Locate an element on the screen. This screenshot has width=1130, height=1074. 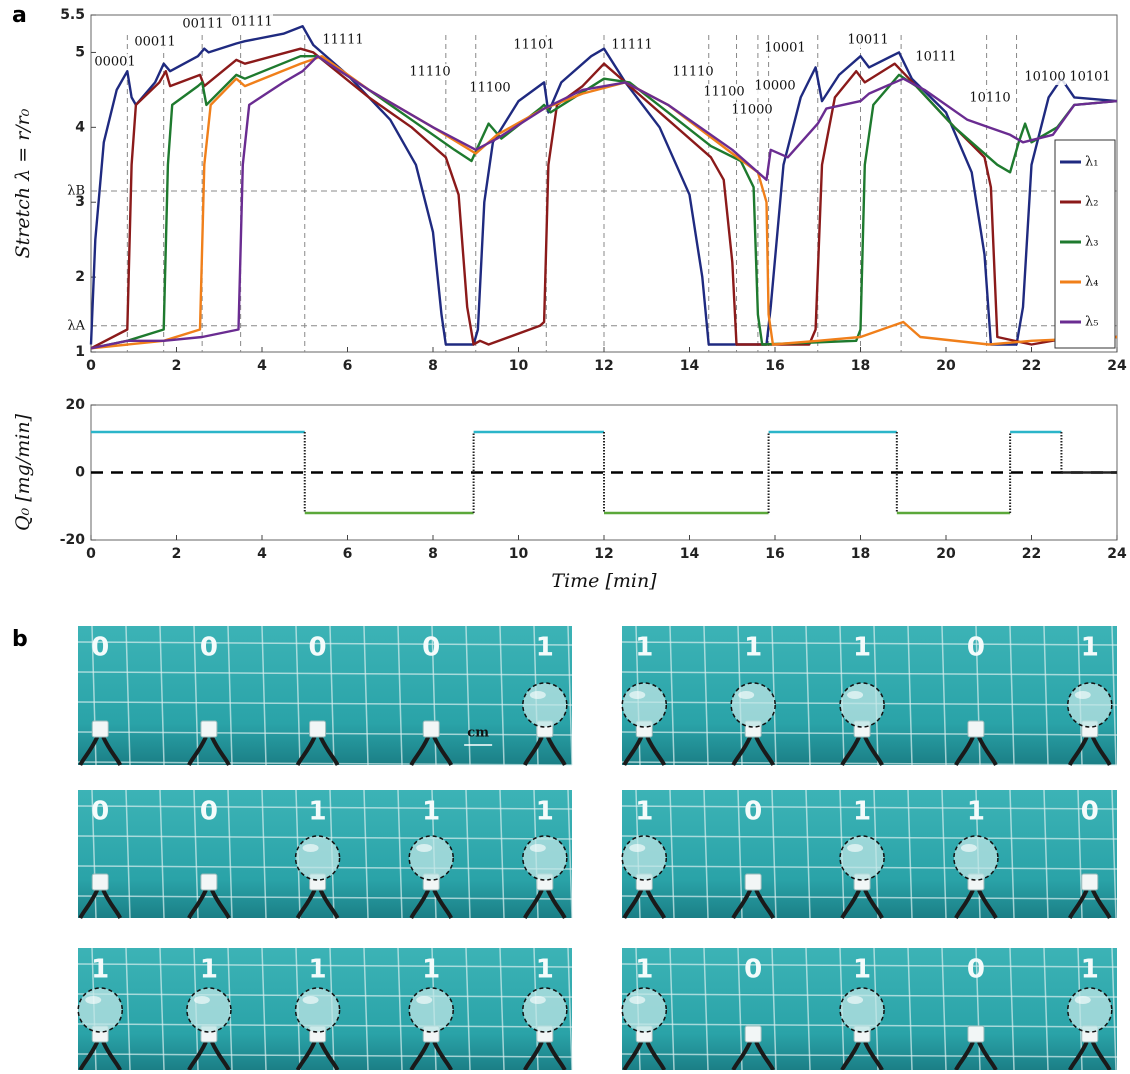
y-tick-label: λA is located at coordinates (76, 325).